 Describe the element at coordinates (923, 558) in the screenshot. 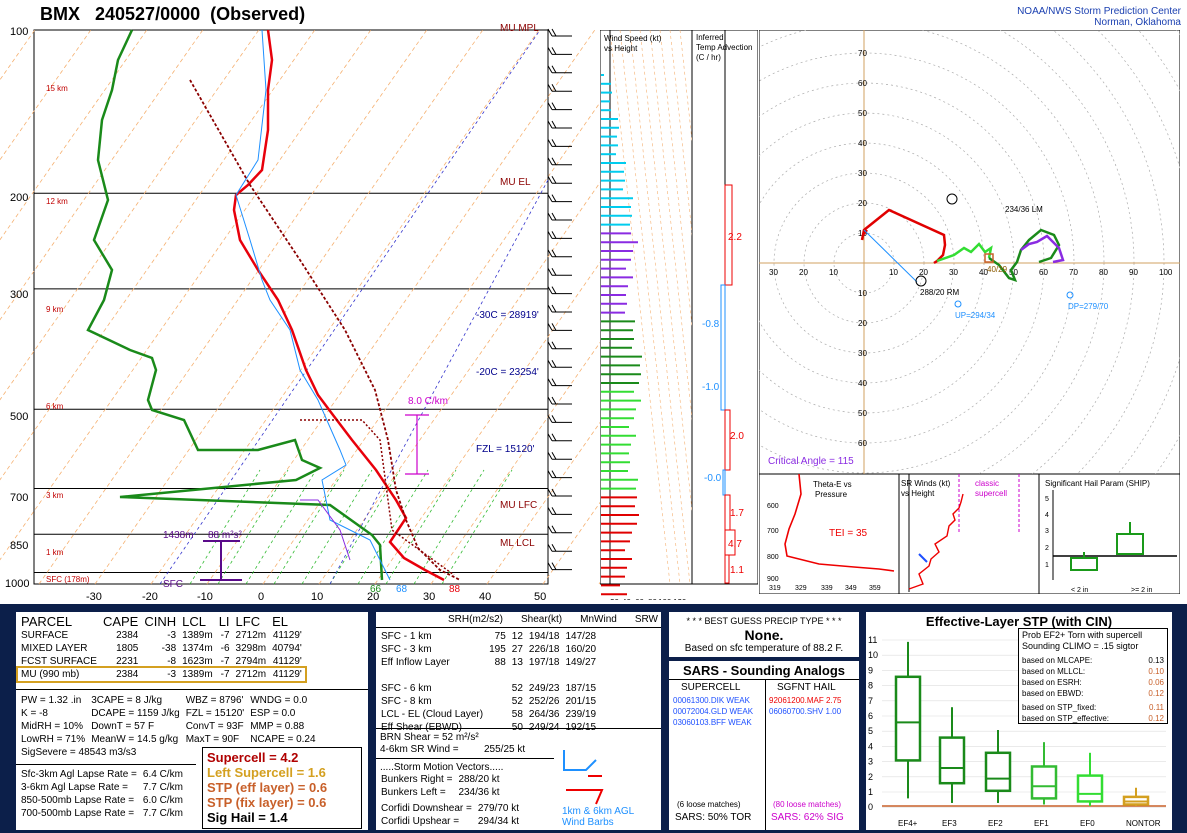

I see `srwind-marker` at that location.